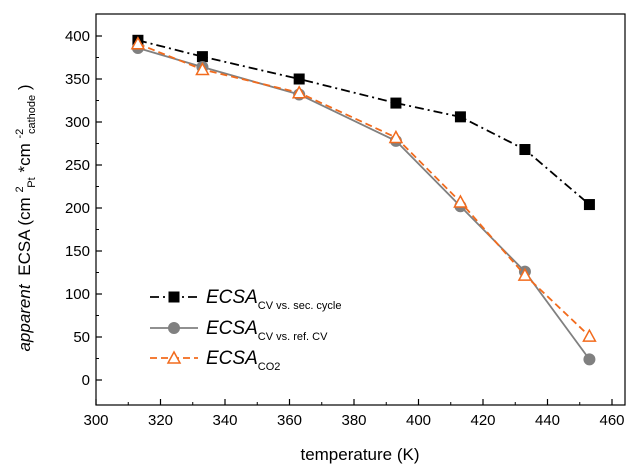  I want to click on legend-label-subscript: CV vs. sec. cycle, so click(300, 306).